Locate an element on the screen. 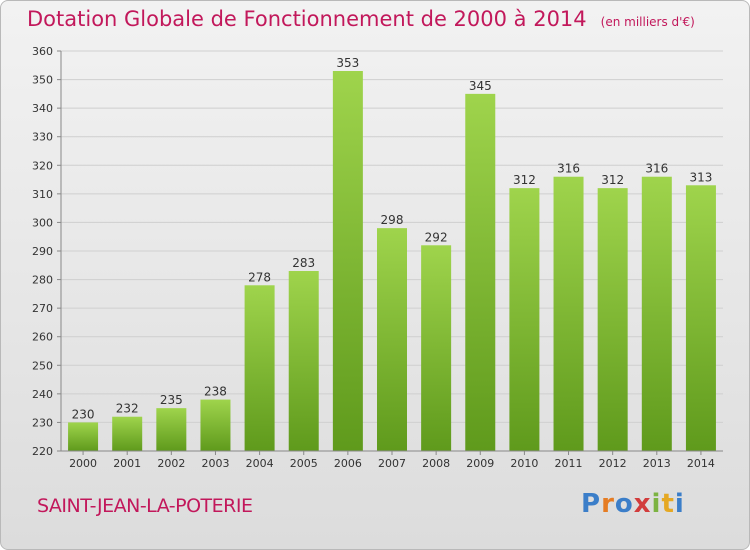 This screenshot has height=550, width=750. data-label-2006: 353 is located at coordinates (347, 63).